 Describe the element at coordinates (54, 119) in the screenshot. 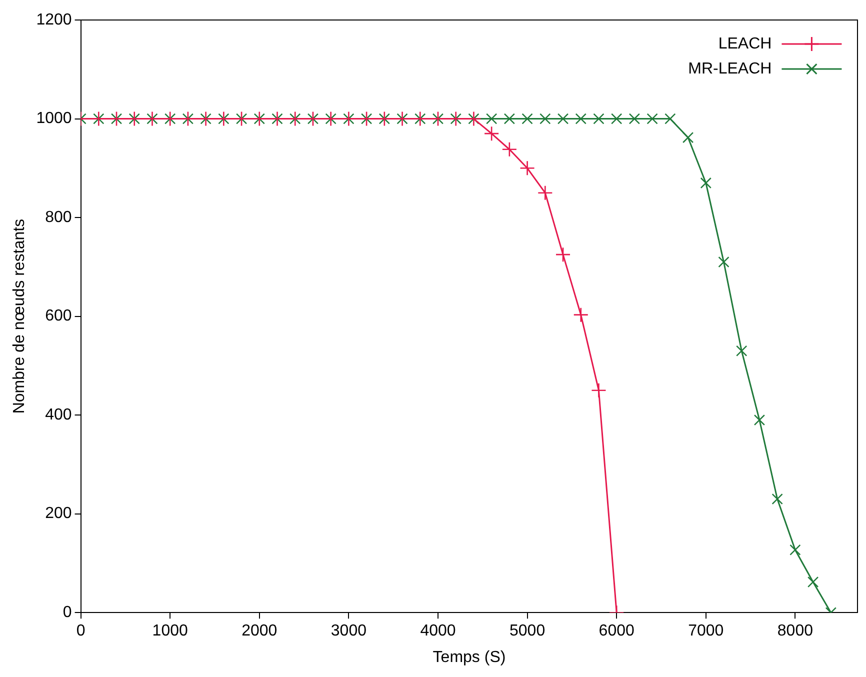

I see `y-tick-label: 1000` at that location.